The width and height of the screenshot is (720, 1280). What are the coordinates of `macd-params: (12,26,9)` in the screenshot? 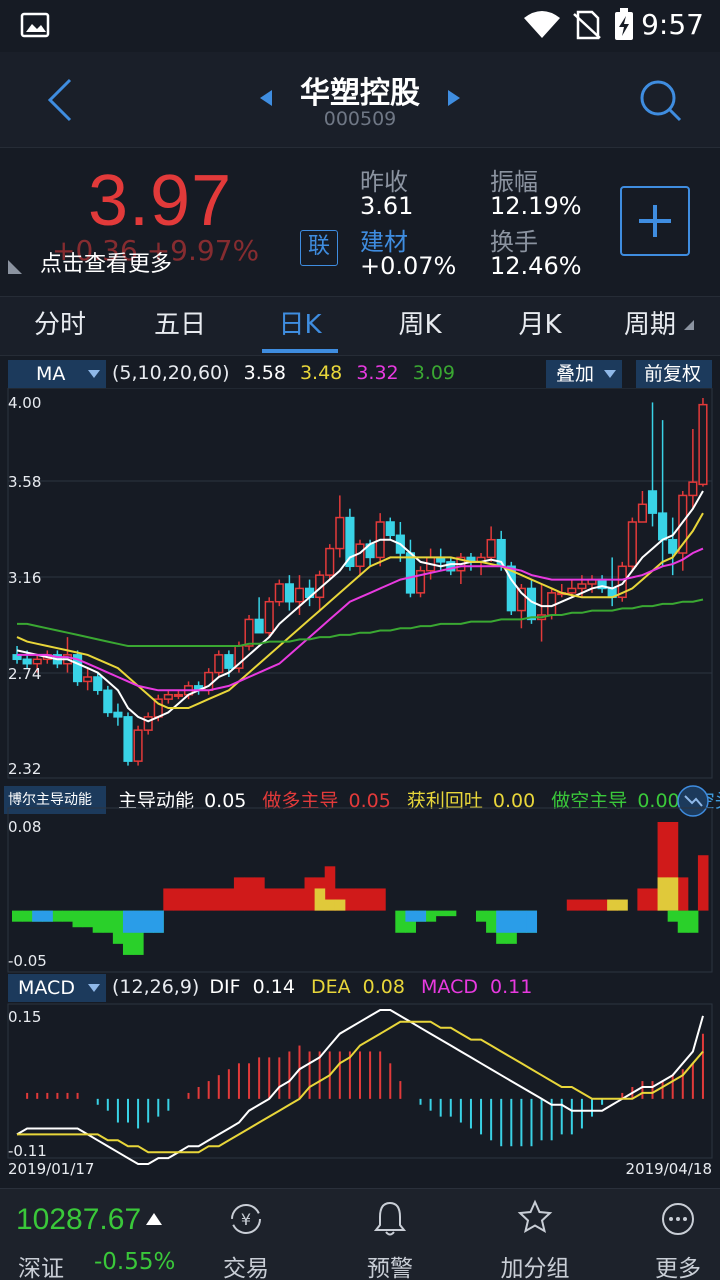 It's located at (156, 987).